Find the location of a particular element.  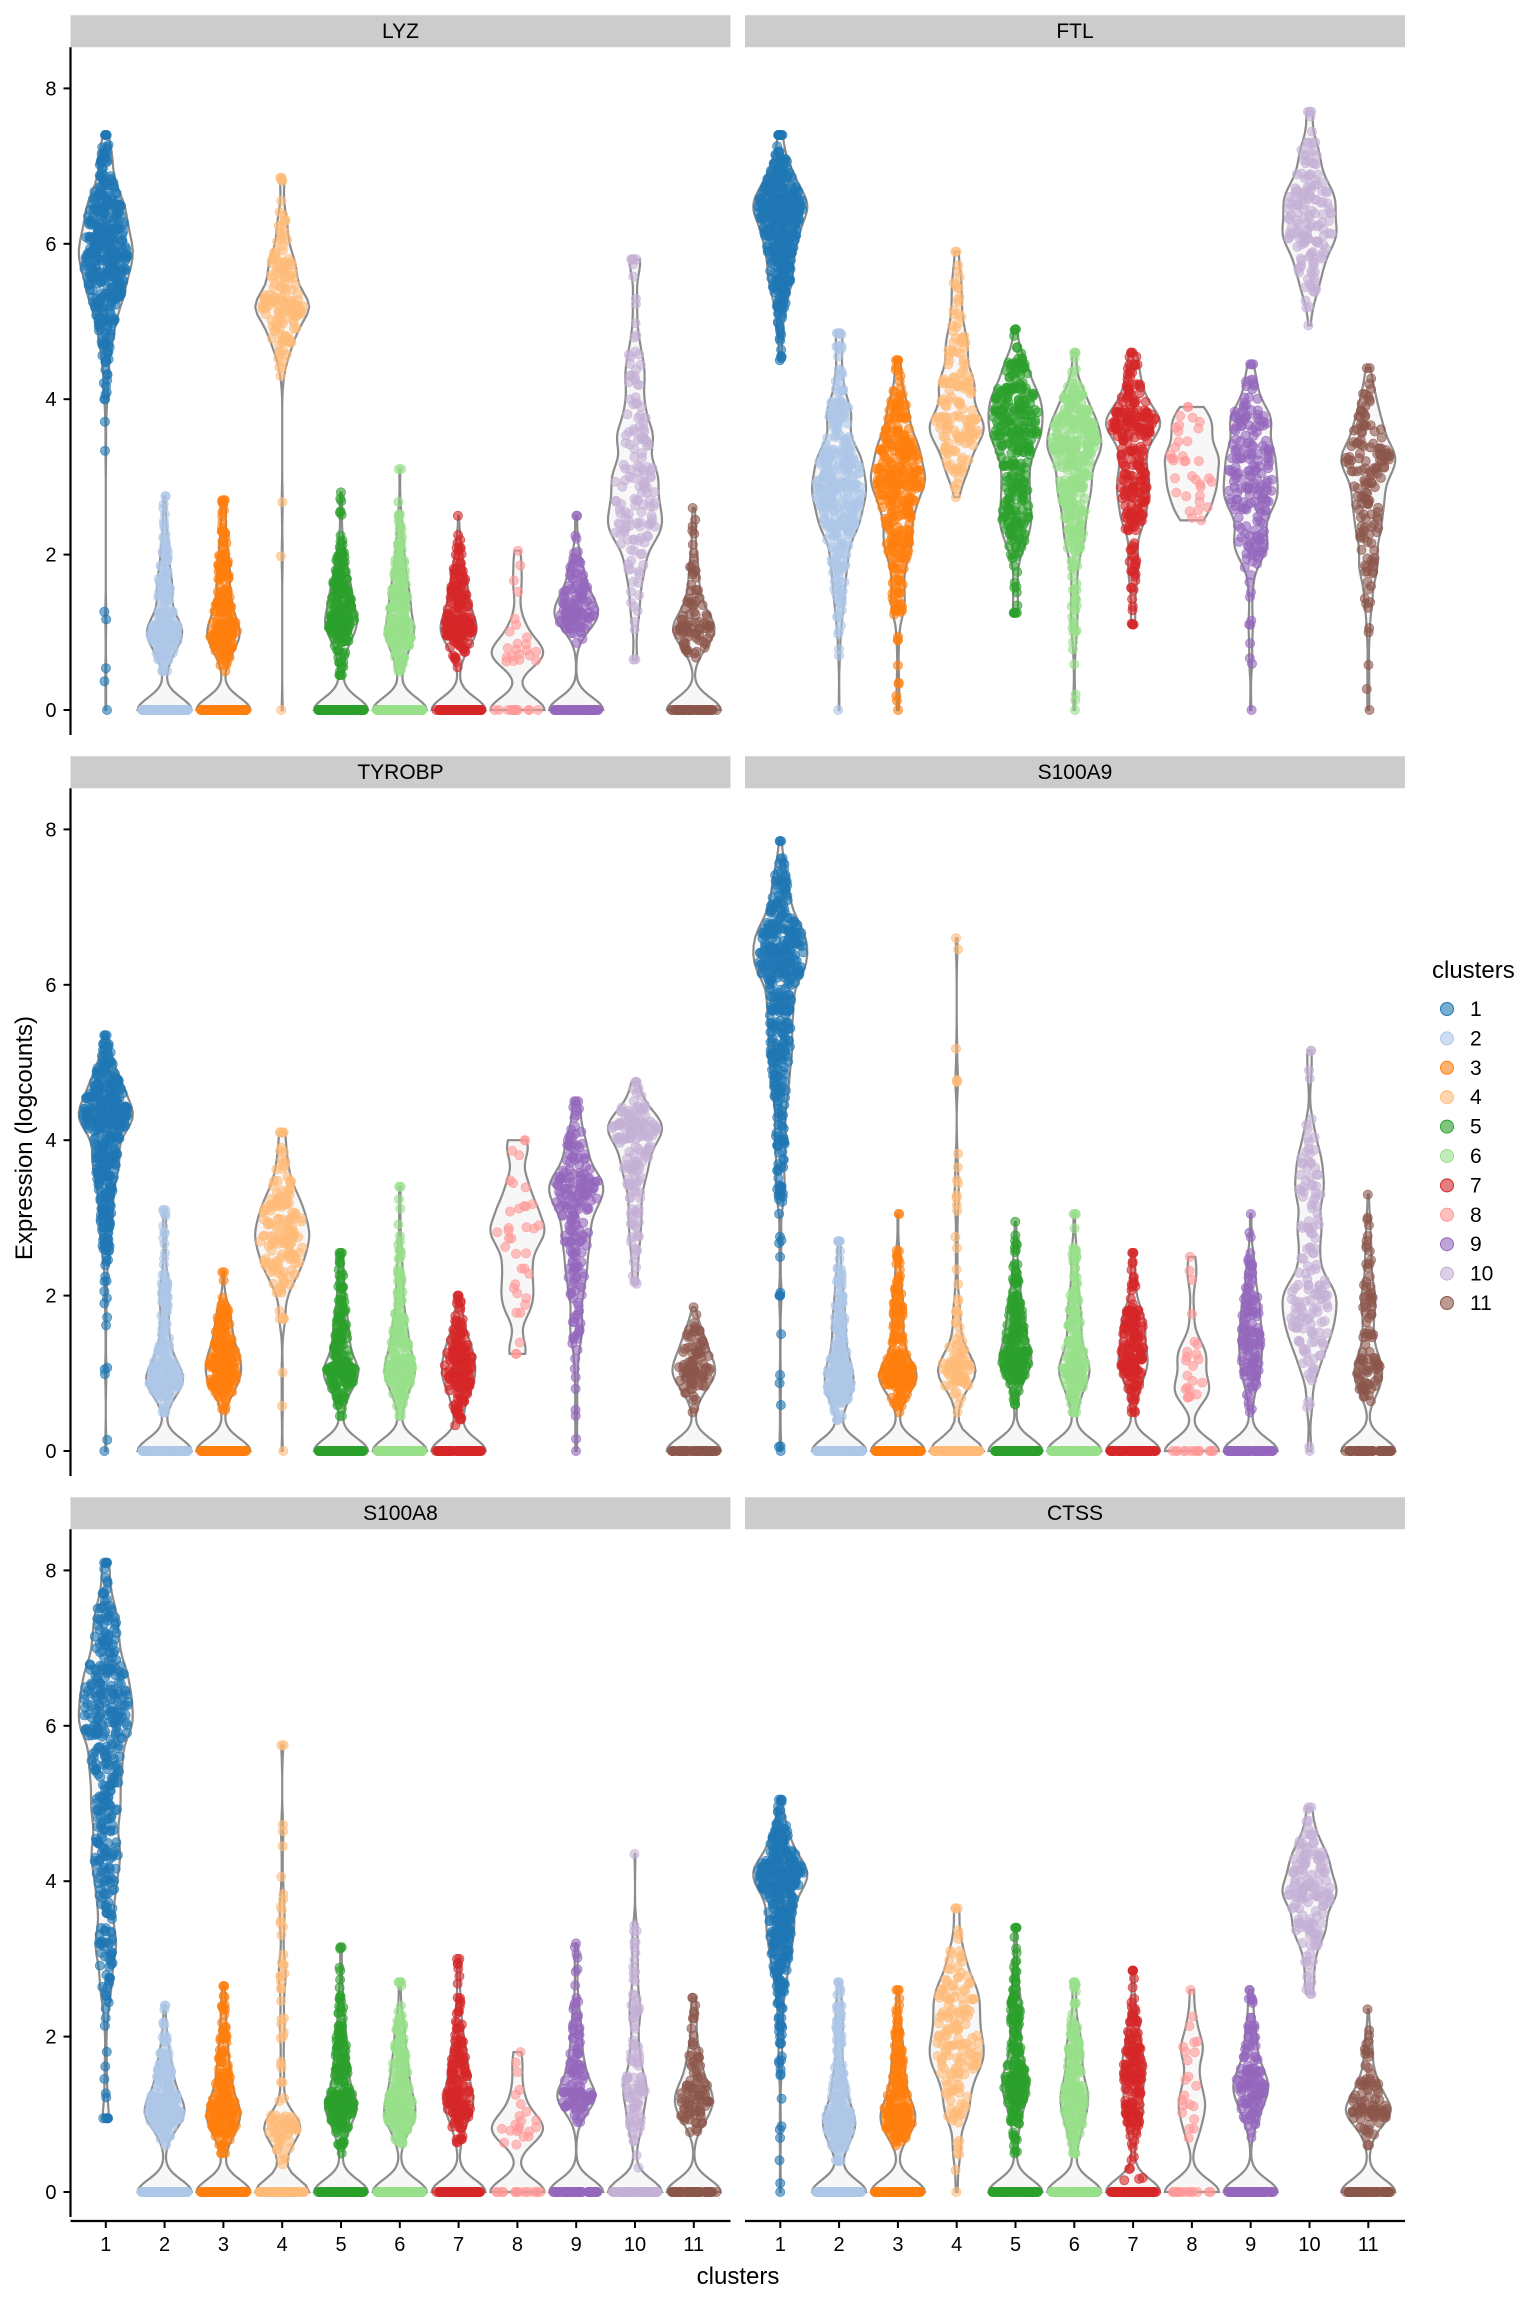

facet-strip is located at coordinates (400, 31).